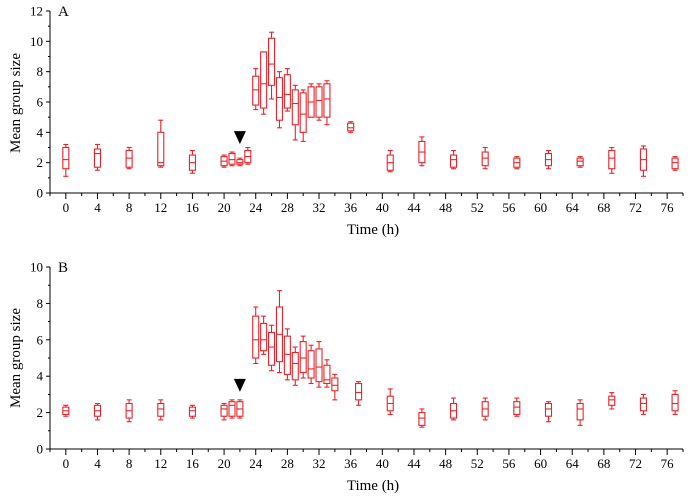 The height and width of the screenshot is (498, 693). Describe the element at coordinates (63, 268) in the screenshot. I see `panel-b-label: B` at that location.